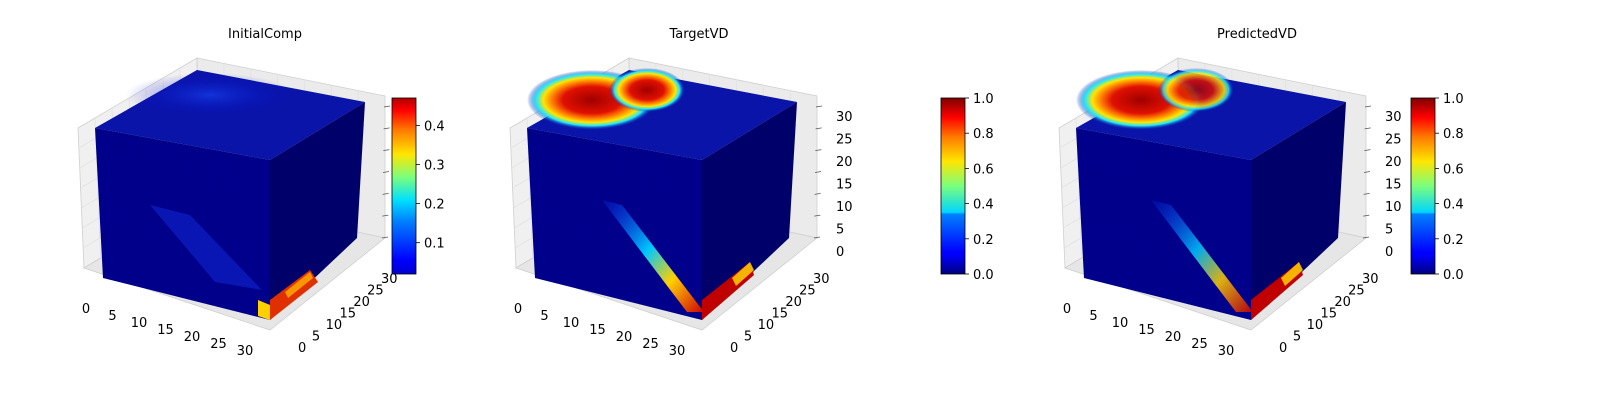 Image resolution: width=1600 pixels, height=400 pixels. Describe the element at coordinates (677, 351) in the screenshot. I see `x-tick-label: 30` at that location.